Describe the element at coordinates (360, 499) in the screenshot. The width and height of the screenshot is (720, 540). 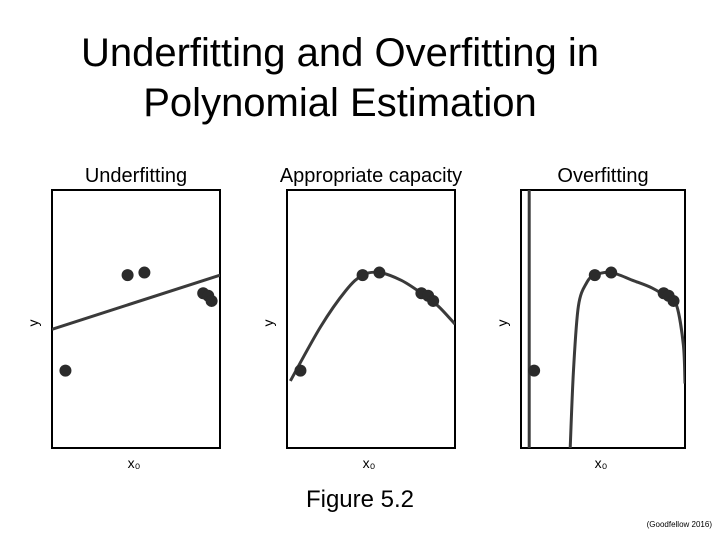
I see `figure-caption: Figure 5.2` at that location.